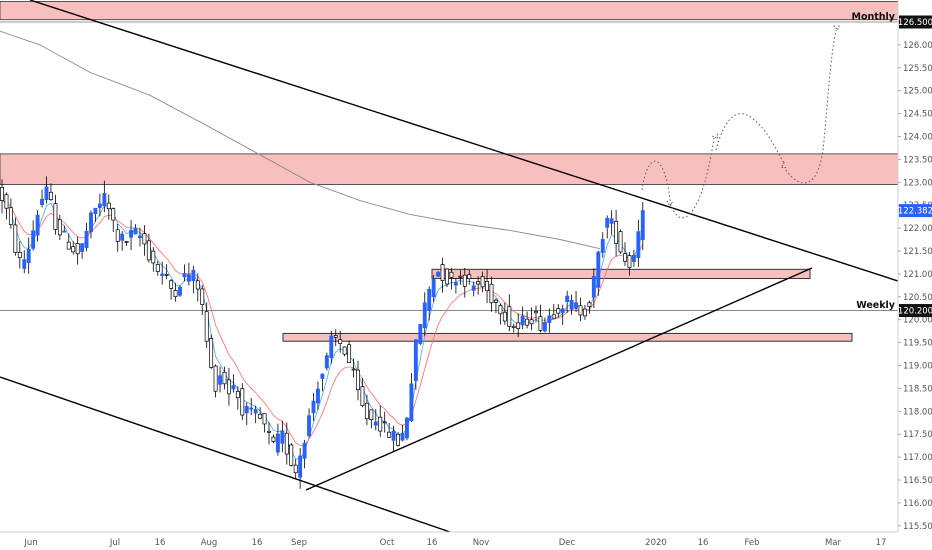  I want to click on time-tick-label: Aug, so click(209, 543).